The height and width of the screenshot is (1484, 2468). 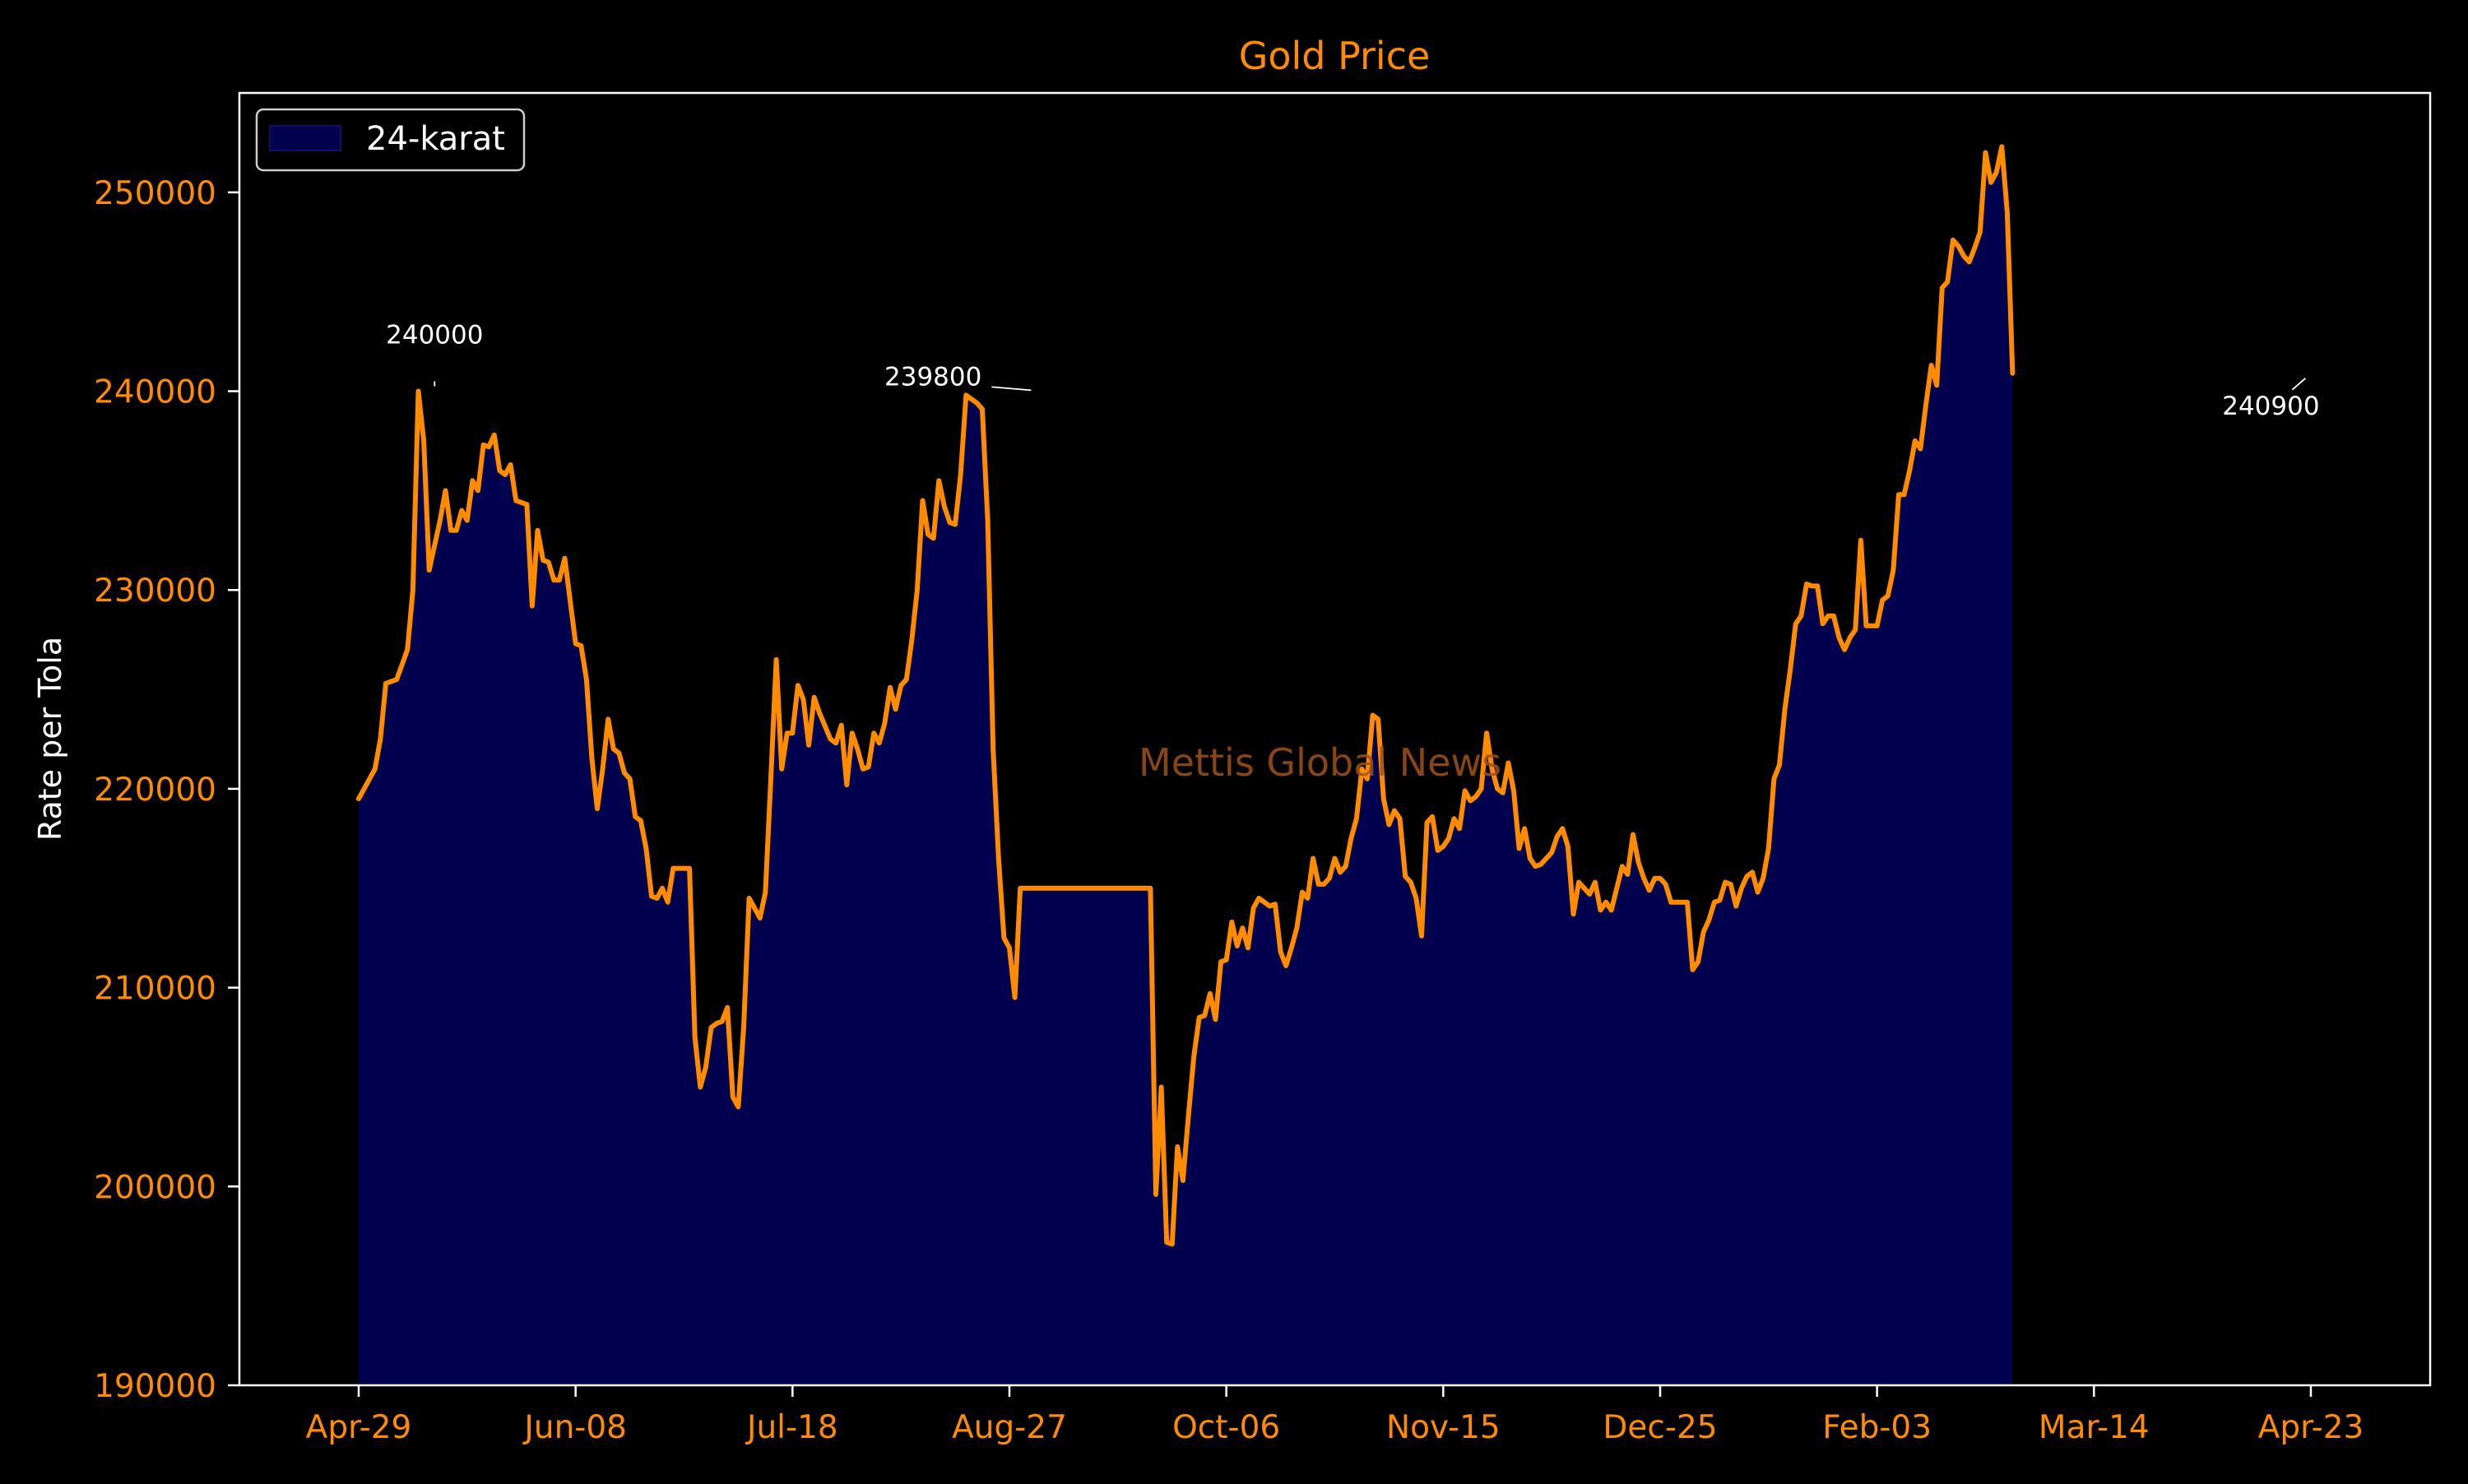 I want to click on legend: 24-karat, so click(x=390, y=140).